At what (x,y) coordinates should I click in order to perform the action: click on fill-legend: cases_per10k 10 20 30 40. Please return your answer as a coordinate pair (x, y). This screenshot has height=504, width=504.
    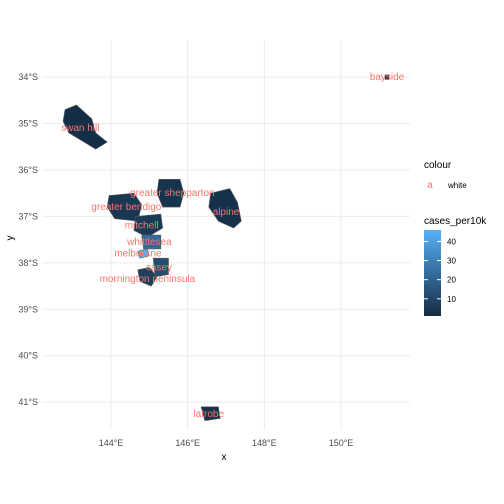
    Looking at the image, I should click on (455, 266).